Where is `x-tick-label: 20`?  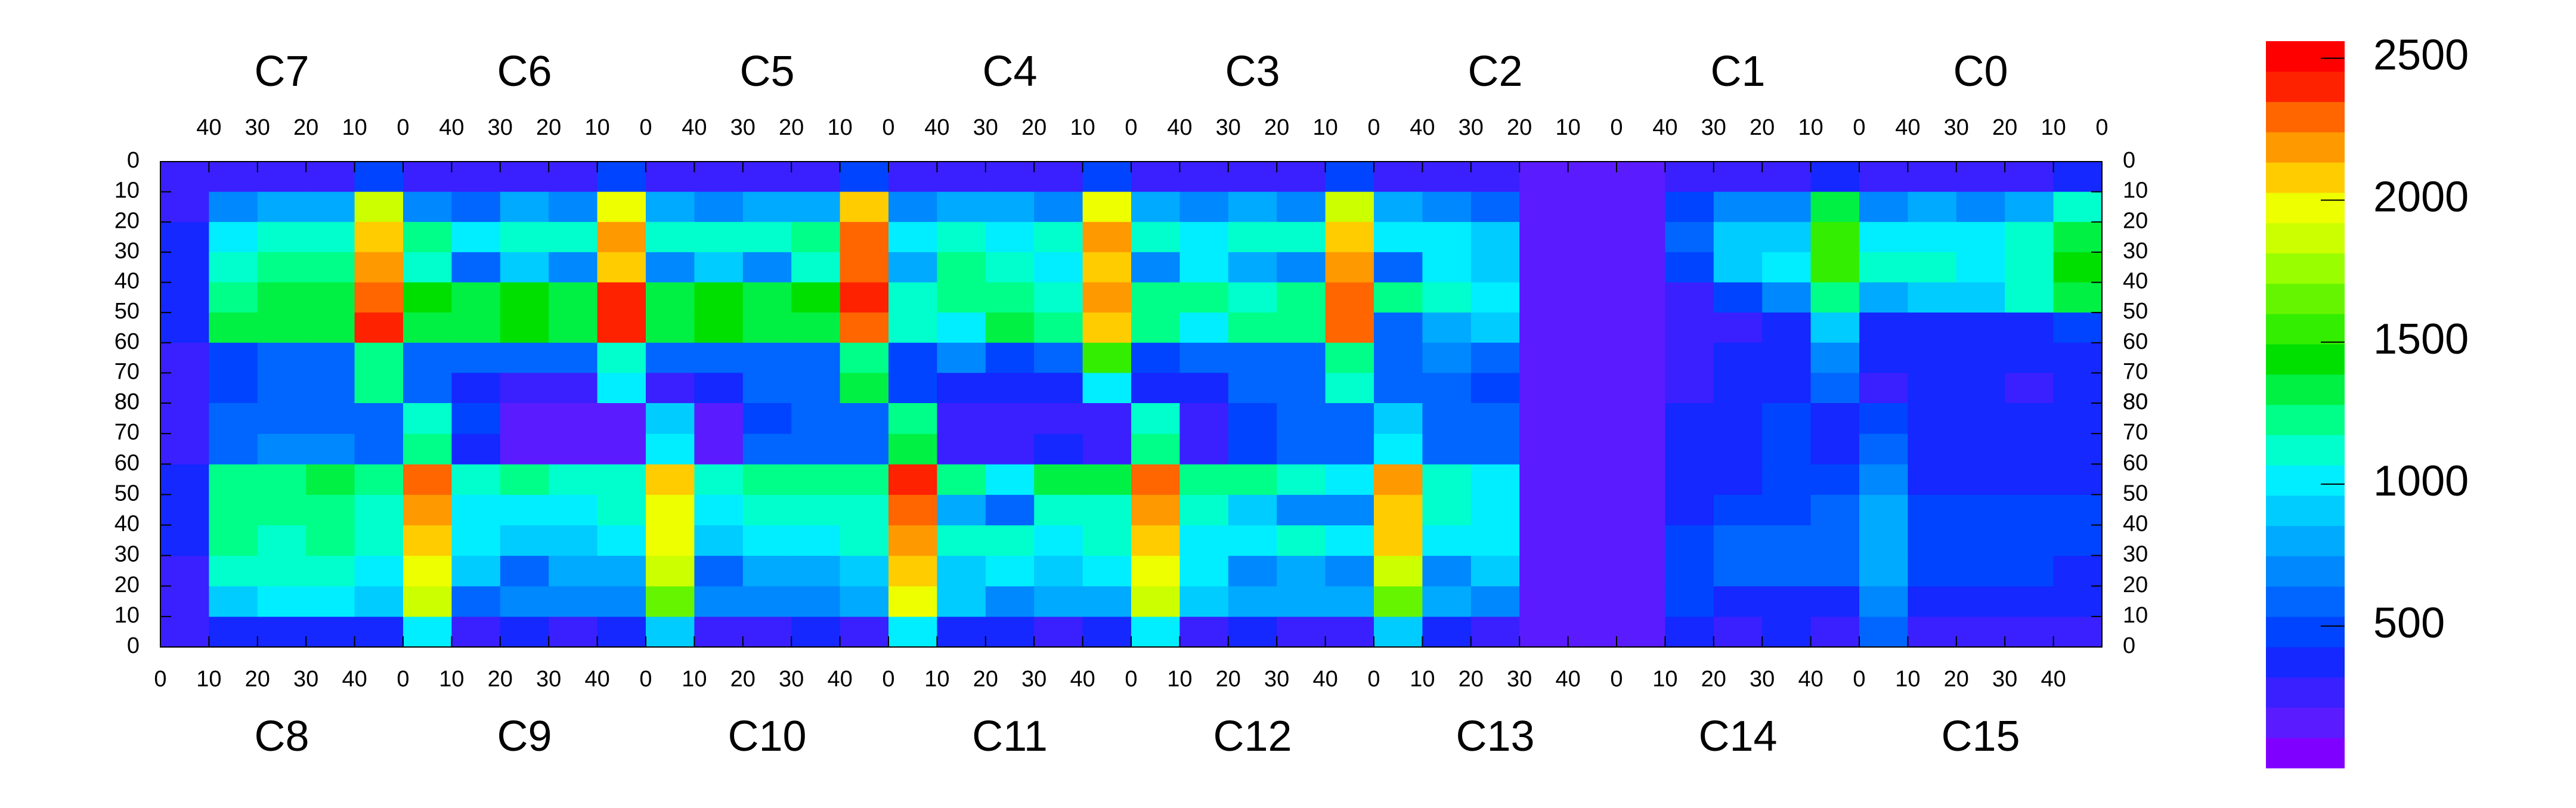 x-tick-label: 20 is located at coordinates (2005, 128).